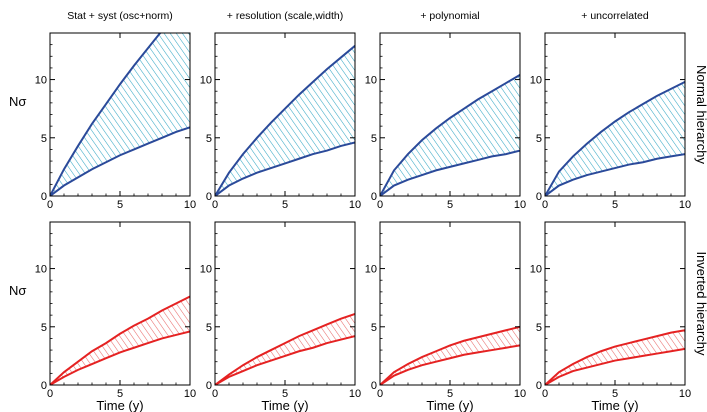 This screenshot has height=412, width=707. Describe the element at coordinates (615, 16) in the screenshot. I see `column-title: + uncorrelated` at that location.